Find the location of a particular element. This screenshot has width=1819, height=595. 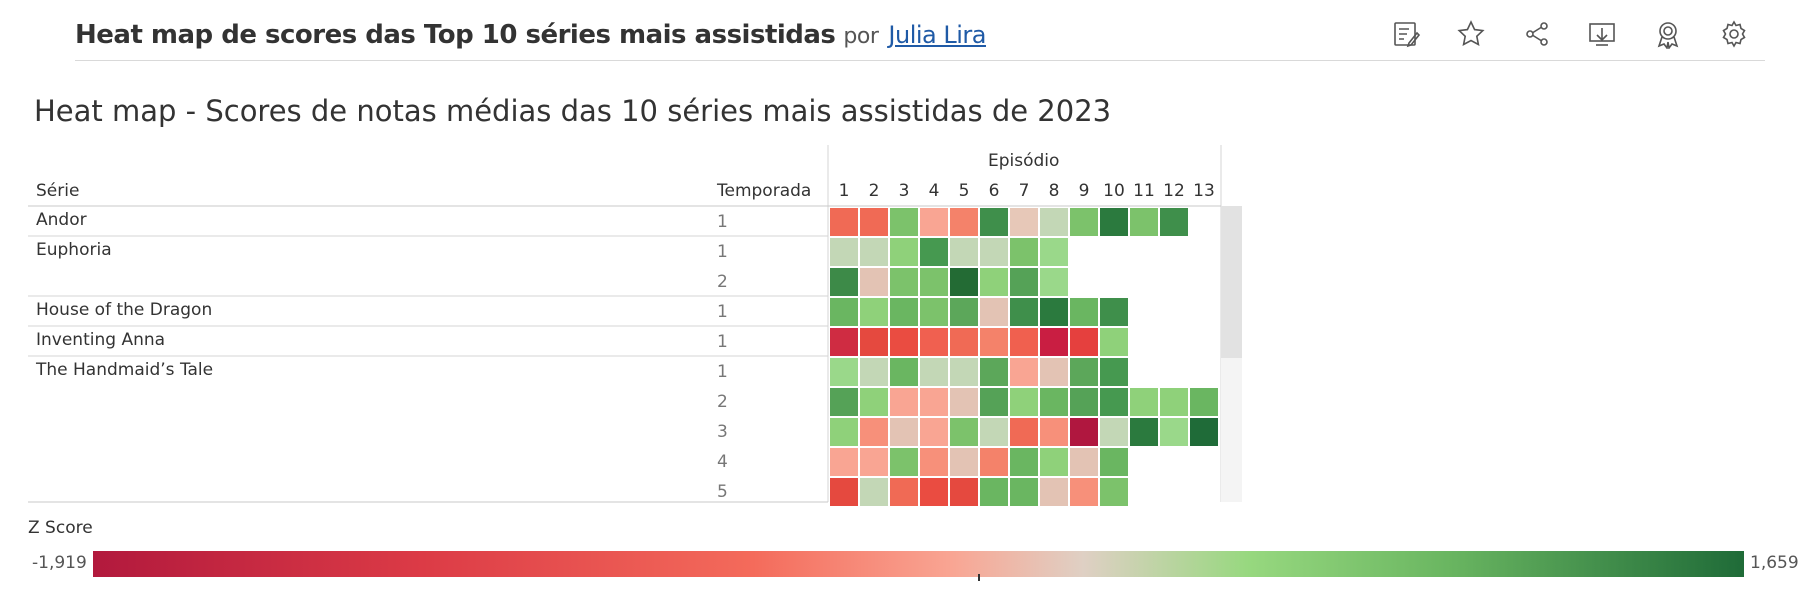

share-icon is located at coordinates (1537, 34).